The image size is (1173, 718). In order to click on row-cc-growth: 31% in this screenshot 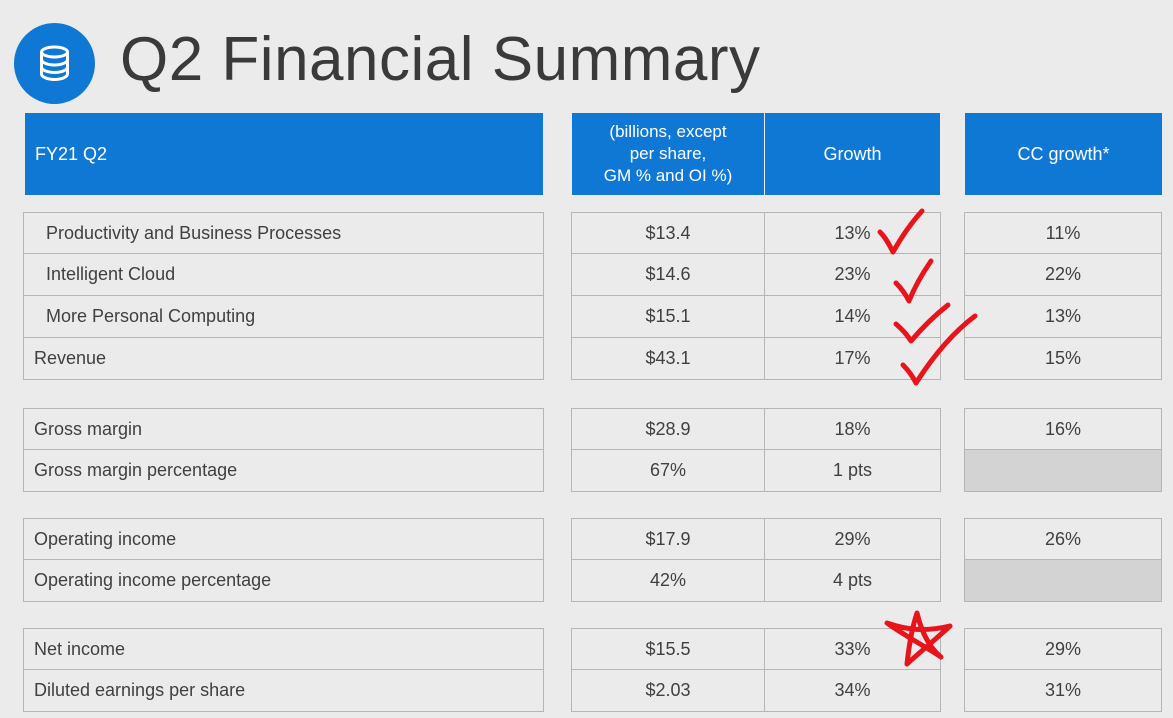, I will do `click(1063, 691)`.